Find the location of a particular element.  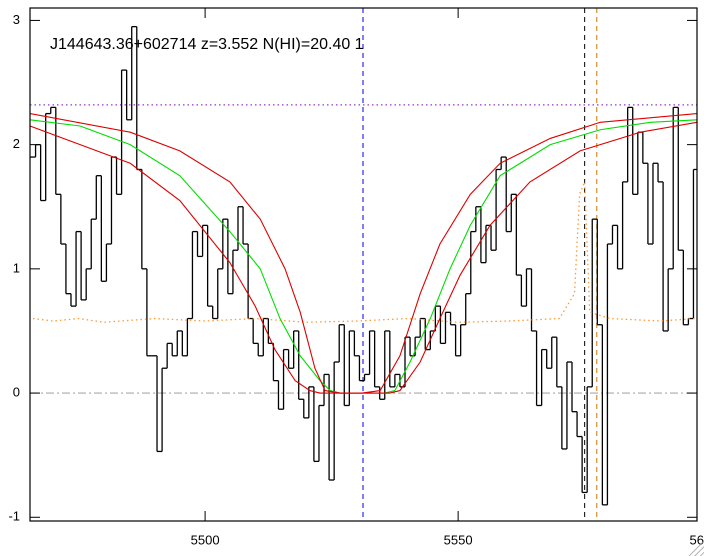

y-tick-label: 3 is located at coordinates (16, 19).